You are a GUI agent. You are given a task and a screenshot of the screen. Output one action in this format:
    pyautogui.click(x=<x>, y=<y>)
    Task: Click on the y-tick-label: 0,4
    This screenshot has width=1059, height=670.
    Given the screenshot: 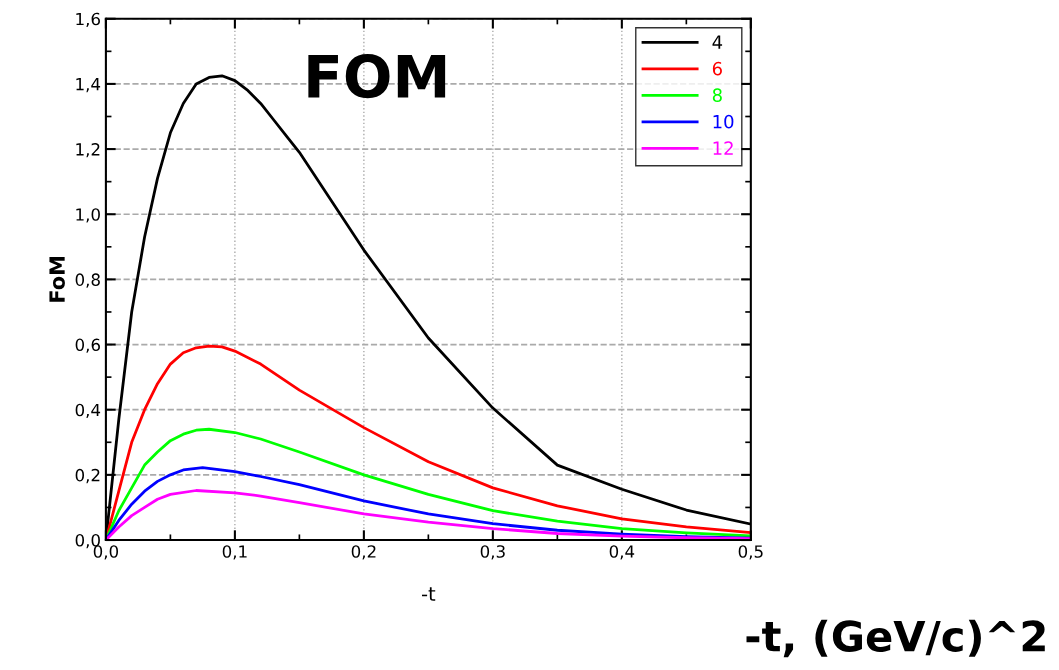 What is the action you would take?
    pyautogui.click(x=88, y=410)
    